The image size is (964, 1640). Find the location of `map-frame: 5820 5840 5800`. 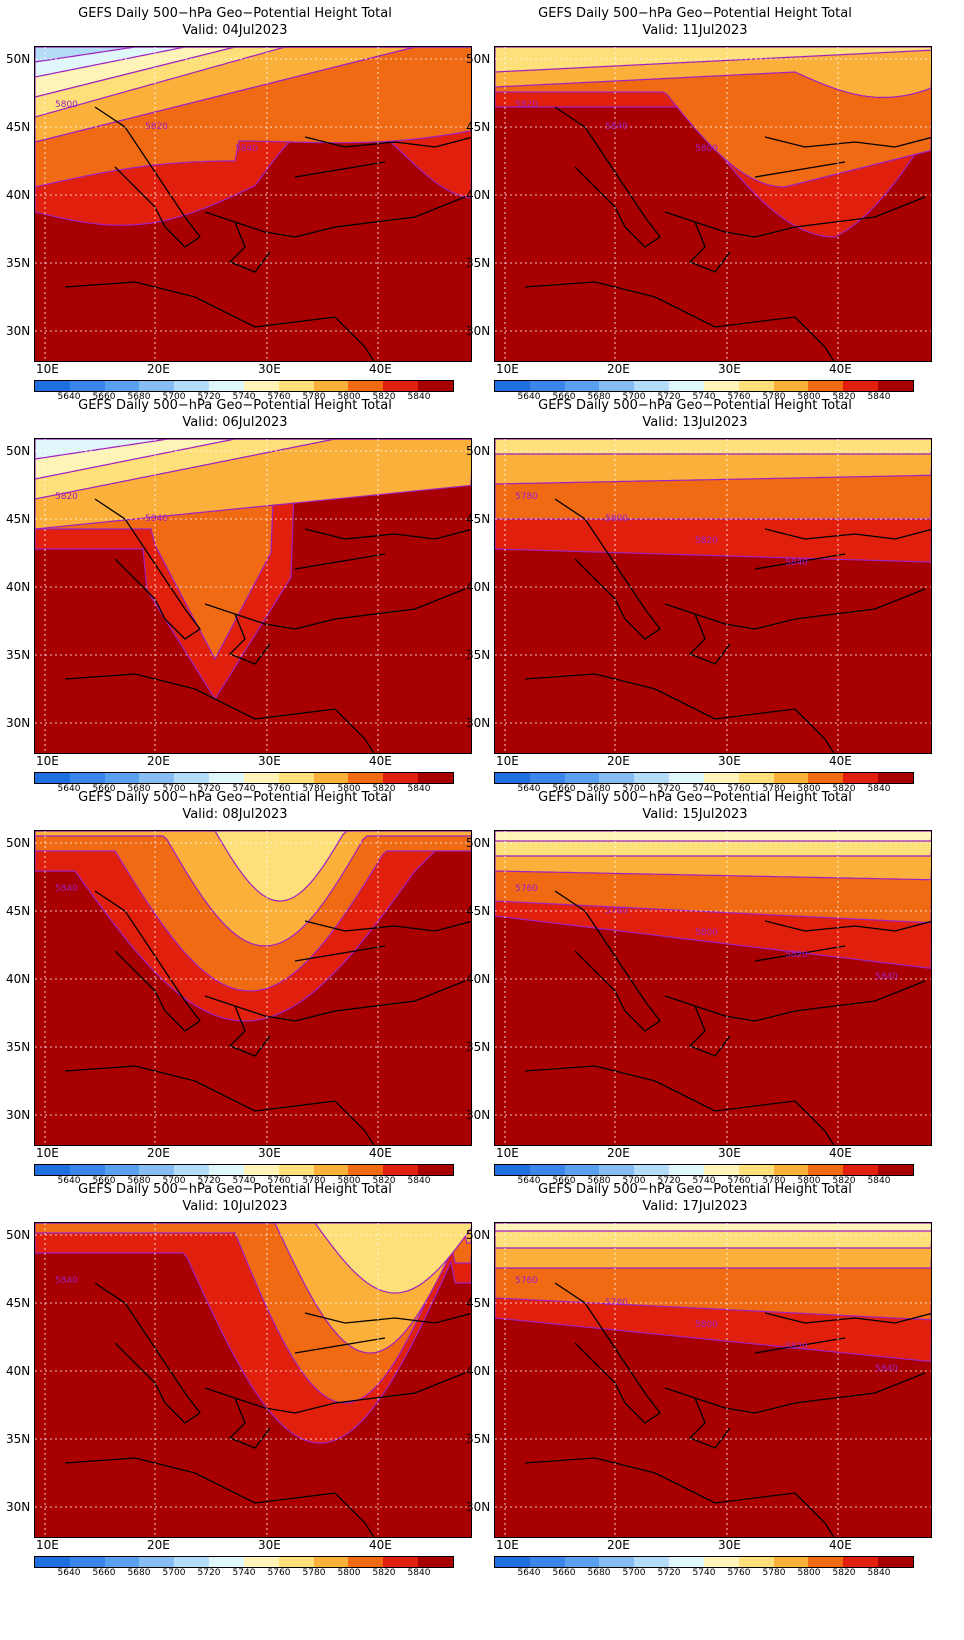

map-frame: 5820 5840 5800 is located at coordinates (713, 204).